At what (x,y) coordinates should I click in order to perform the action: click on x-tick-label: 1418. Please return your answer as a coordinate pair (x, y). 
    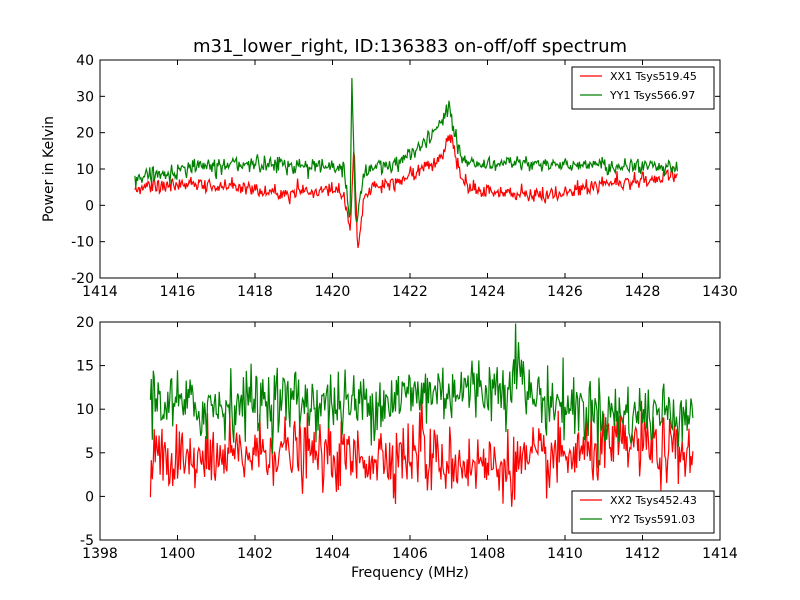
    Looking at the image, I should click on (255, 292).